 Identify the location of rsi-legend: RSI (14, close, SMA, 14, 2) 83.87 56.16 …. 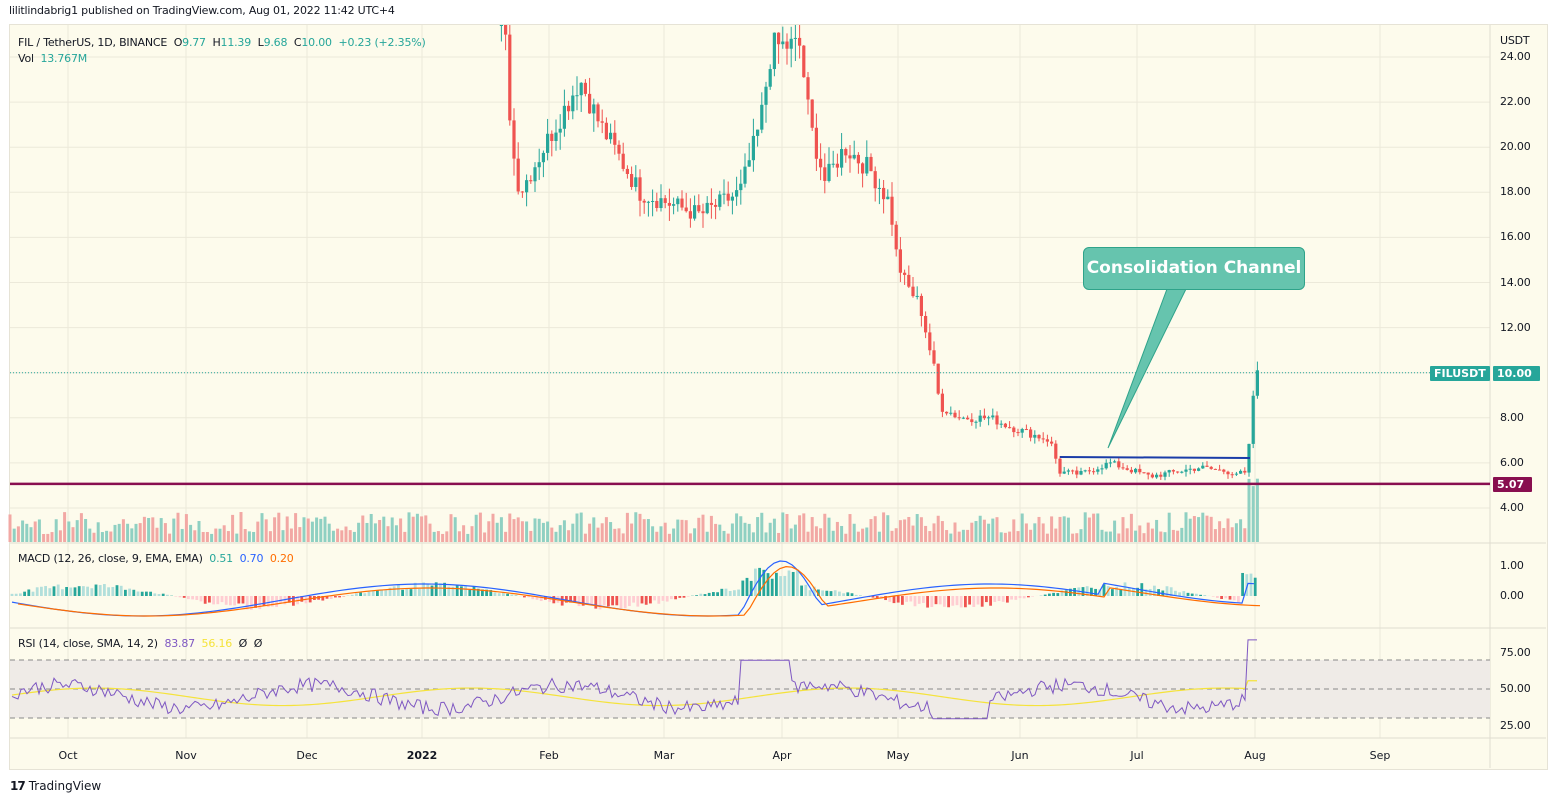
(140, 643).